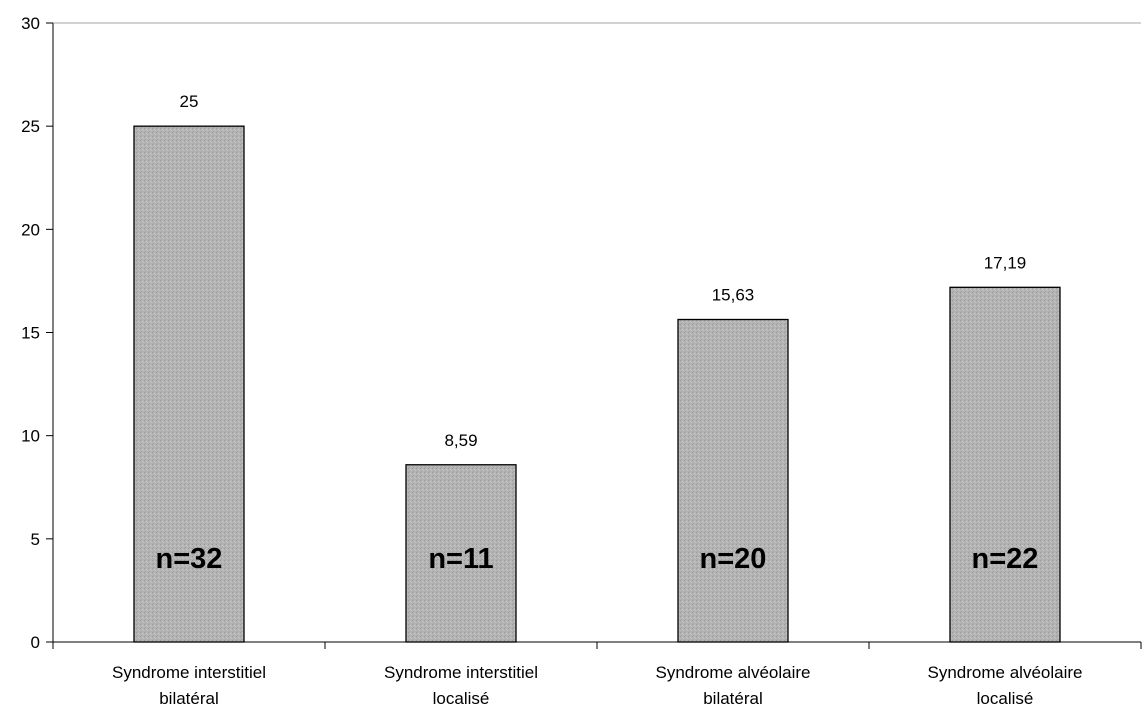 This screenshot has width=1146, height=713. What do you see at coordinates (460, 559) in the screenshot?
I see `sample-size-label: n=11` at bounding box center [460, 559].